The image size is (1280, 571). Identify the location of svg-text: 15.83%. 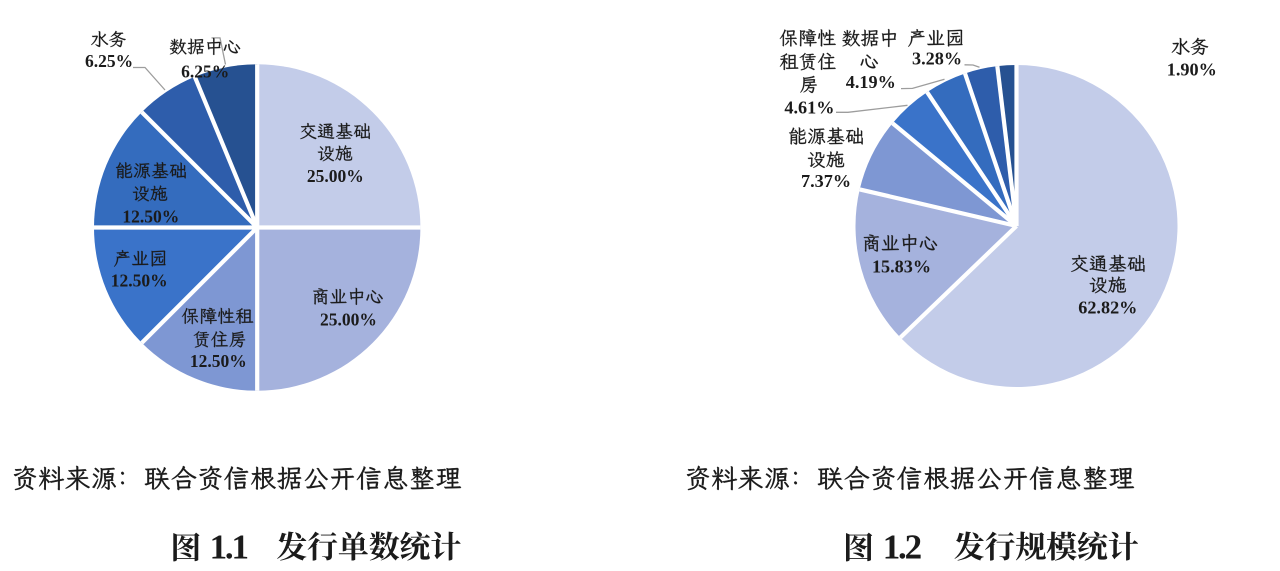
(901, 267).